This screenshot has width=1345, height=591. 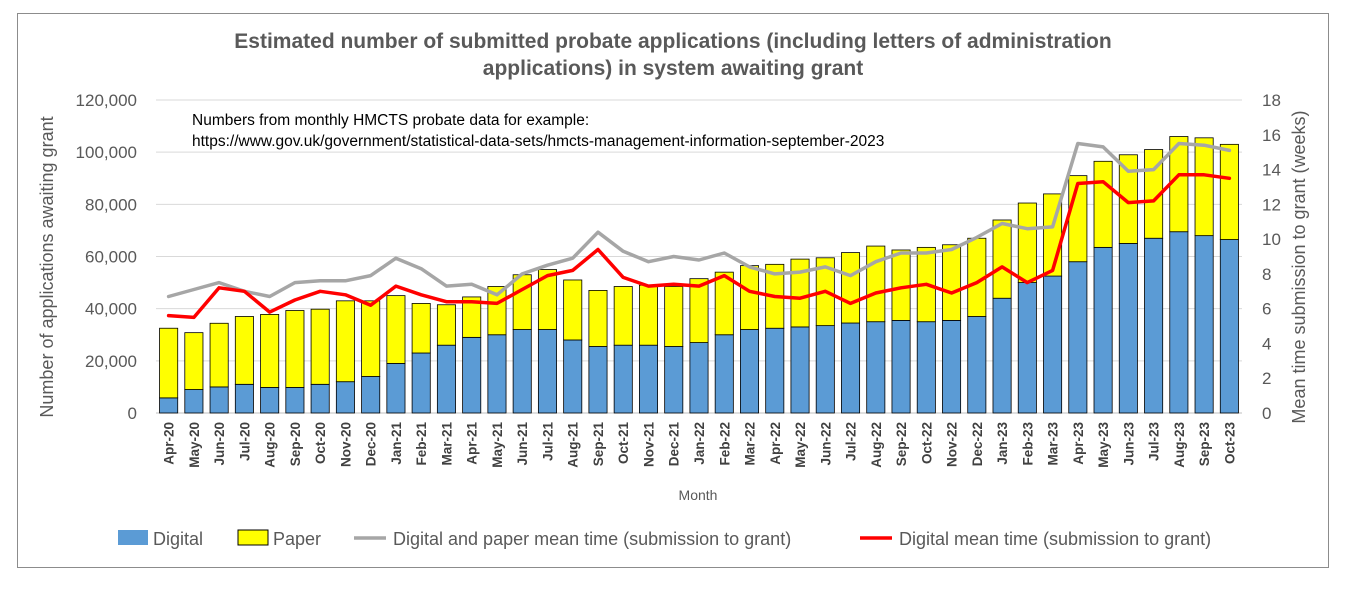 What do you see at coordinates (106, 100) in the screenshot?
I see `y-tick-label: 120,000` at bounding box center [106, 100].